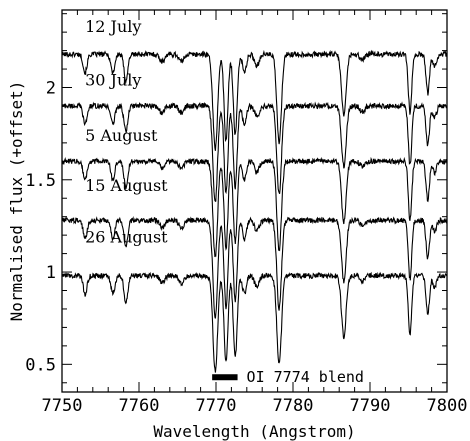 This screenshot has width=470, height=441. I want to click on oi-blend-label: OI 7774 blend, so click(305, 377).